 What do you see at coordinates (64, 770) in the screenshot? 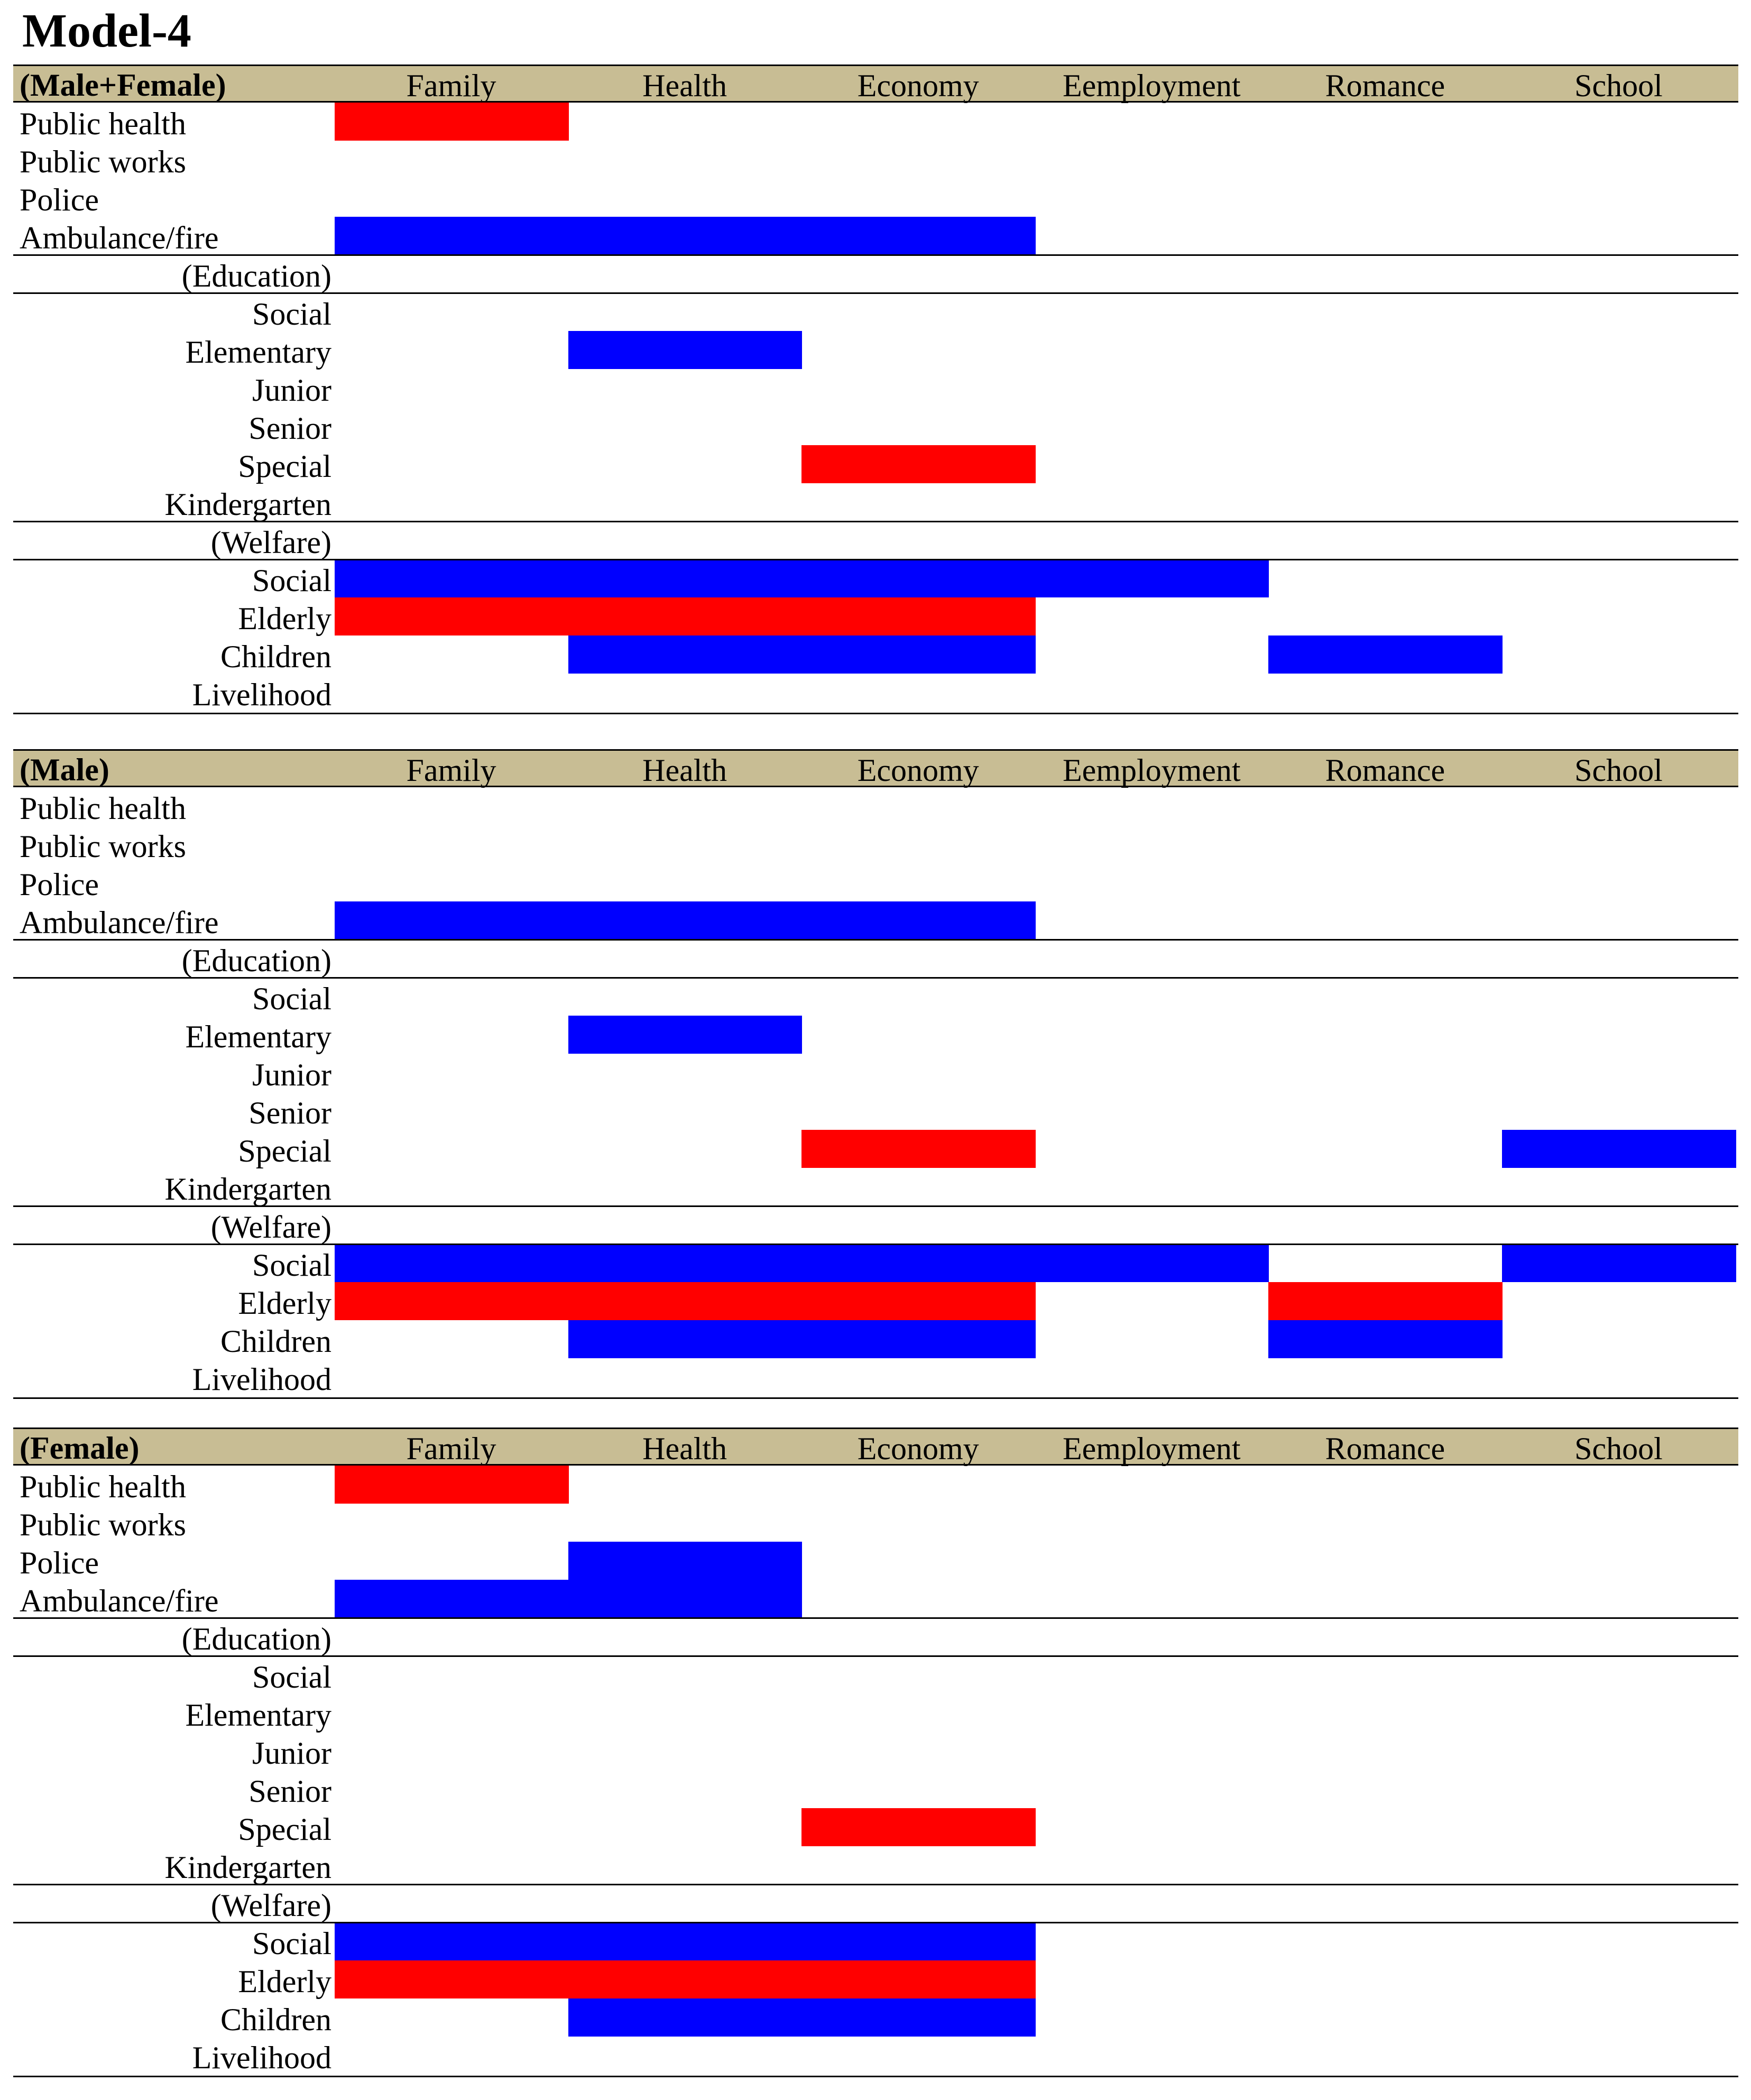
I see `group-label: (Male)` at bounding box center [64, 770].